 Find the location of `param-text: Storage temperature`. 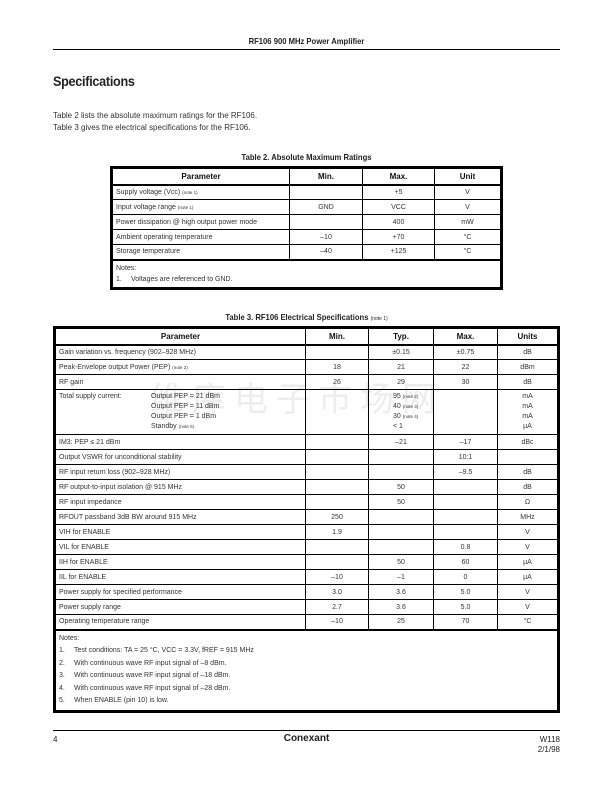

param-text: Storage temperature is located at coordinates (148, 252).